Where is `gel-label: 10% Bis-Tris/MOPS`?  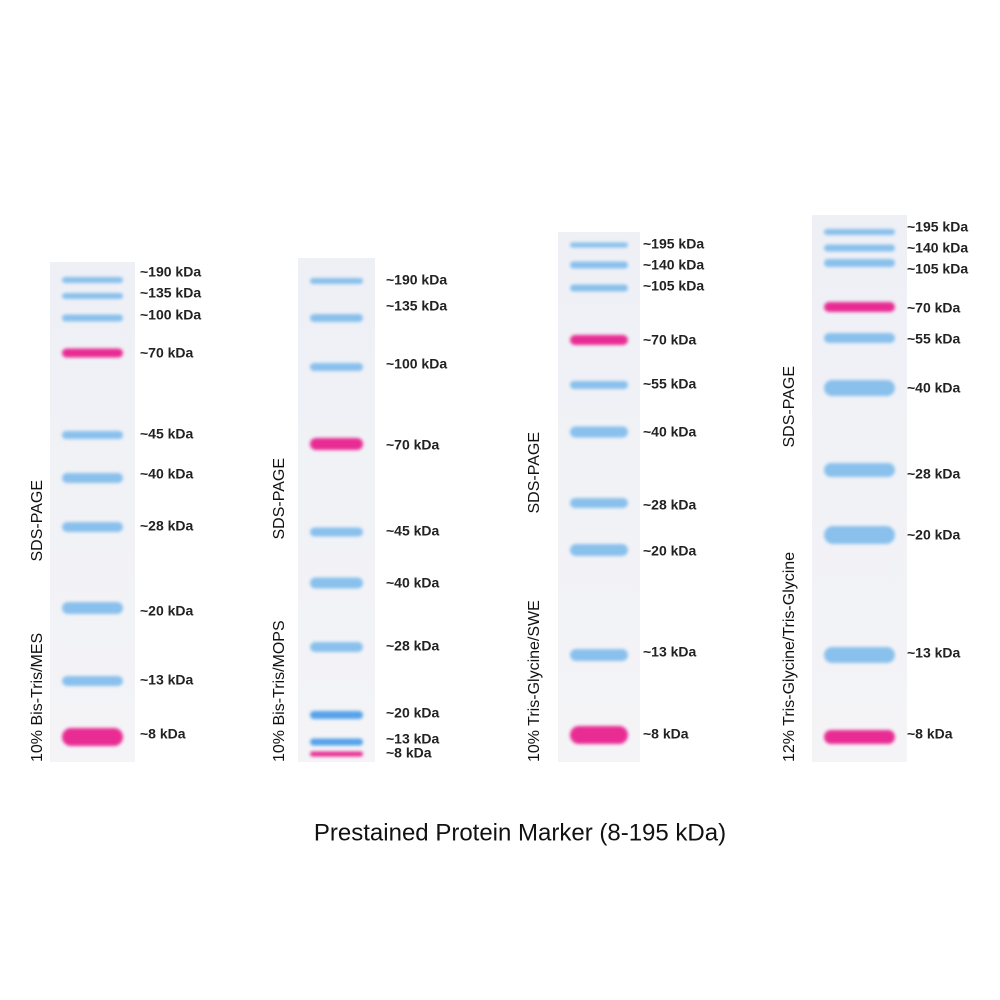
gel-label: 10% Bis-Tris/MOPS is located at coordinates (279, 691).